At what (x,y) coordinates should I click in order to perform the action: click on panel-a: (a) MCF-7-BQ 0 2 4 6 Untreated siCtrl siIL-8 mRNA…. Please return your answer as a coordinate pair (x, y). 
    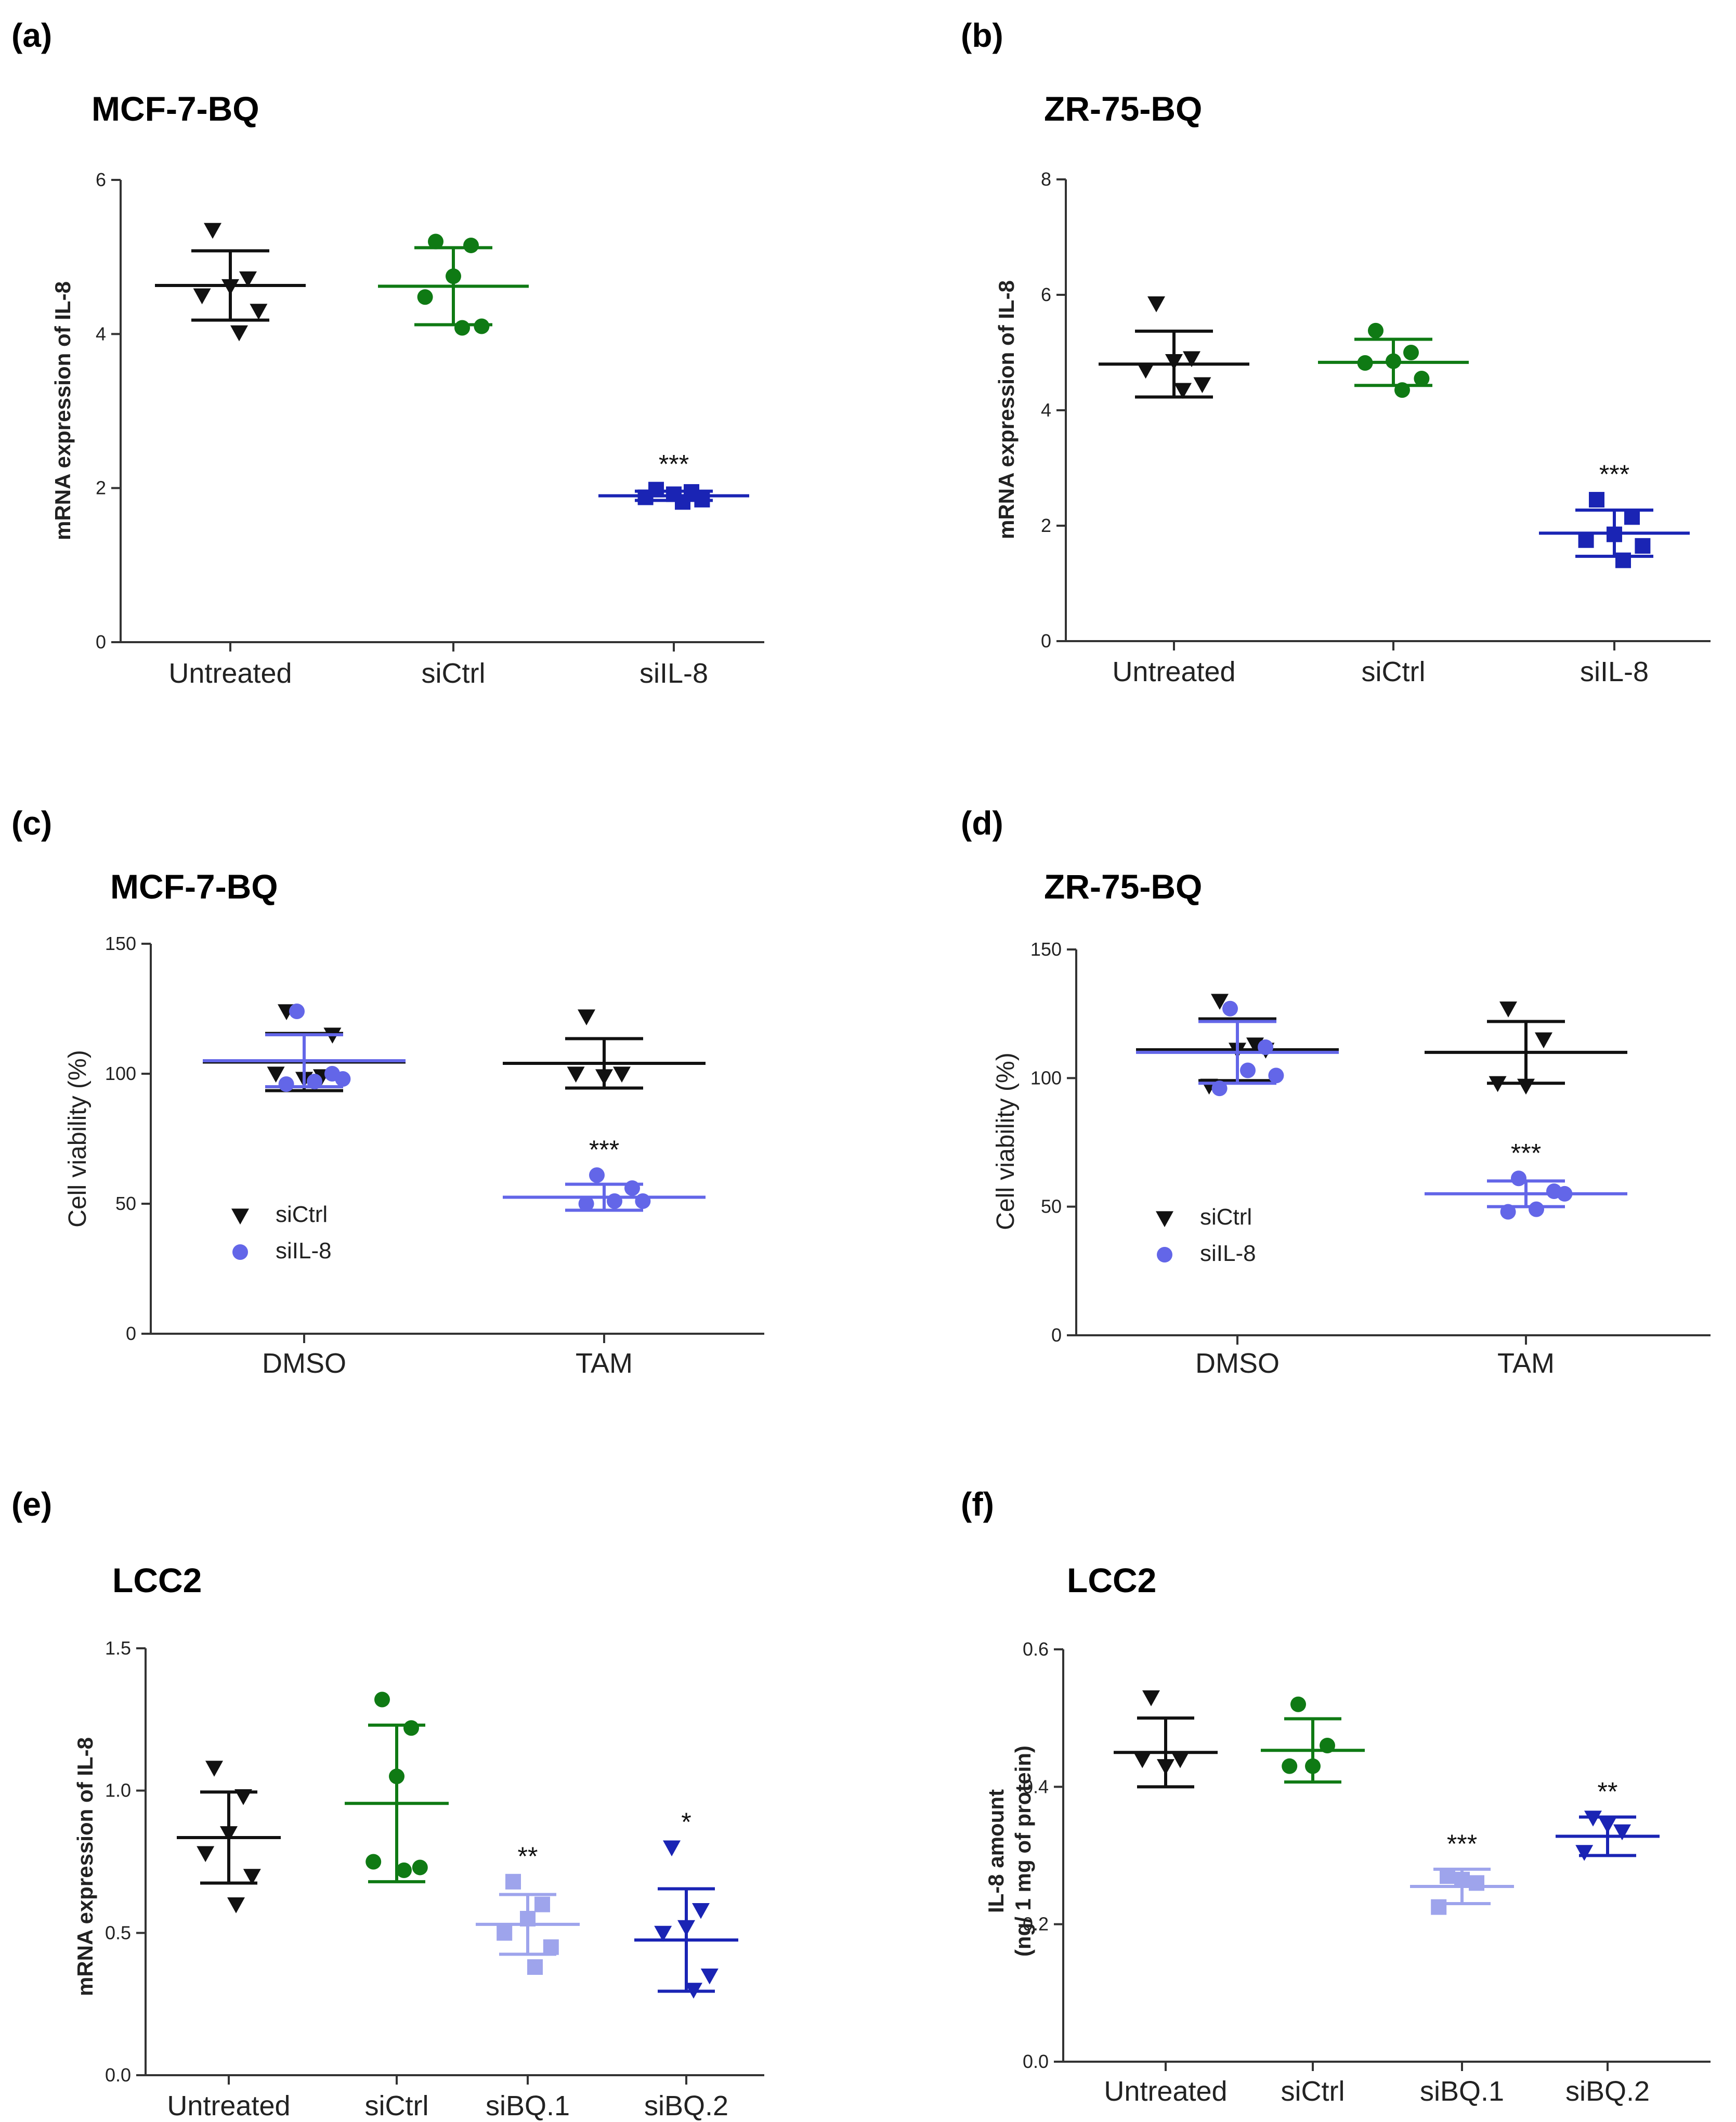
    Looking at the image, I should click on (387, 353).